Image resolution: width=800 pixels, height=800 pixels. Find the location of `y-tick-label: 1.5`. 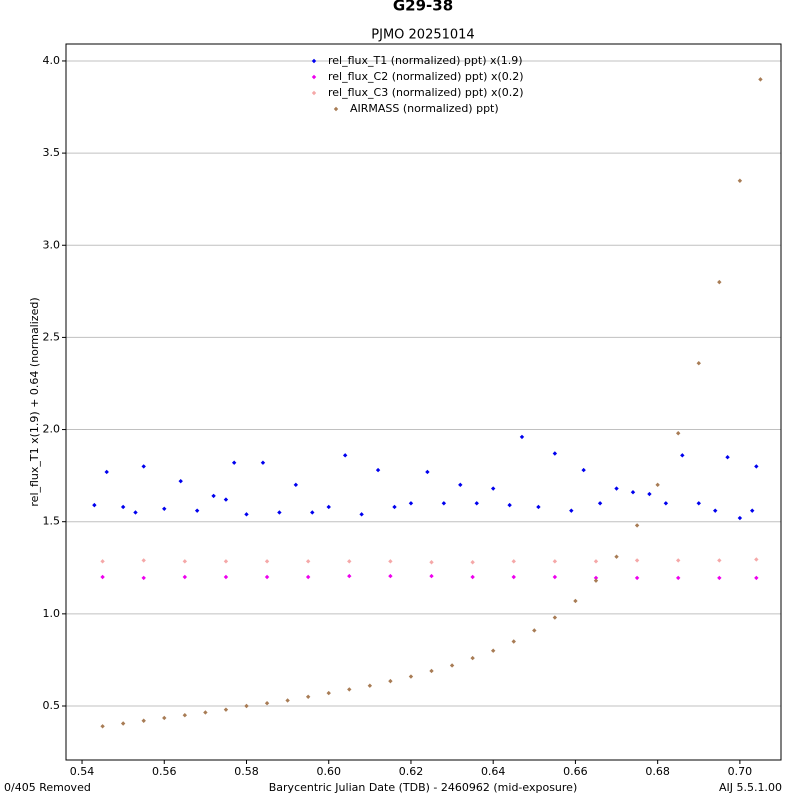

y-tick-label: 1.5 is located at coordinates (52, 521).